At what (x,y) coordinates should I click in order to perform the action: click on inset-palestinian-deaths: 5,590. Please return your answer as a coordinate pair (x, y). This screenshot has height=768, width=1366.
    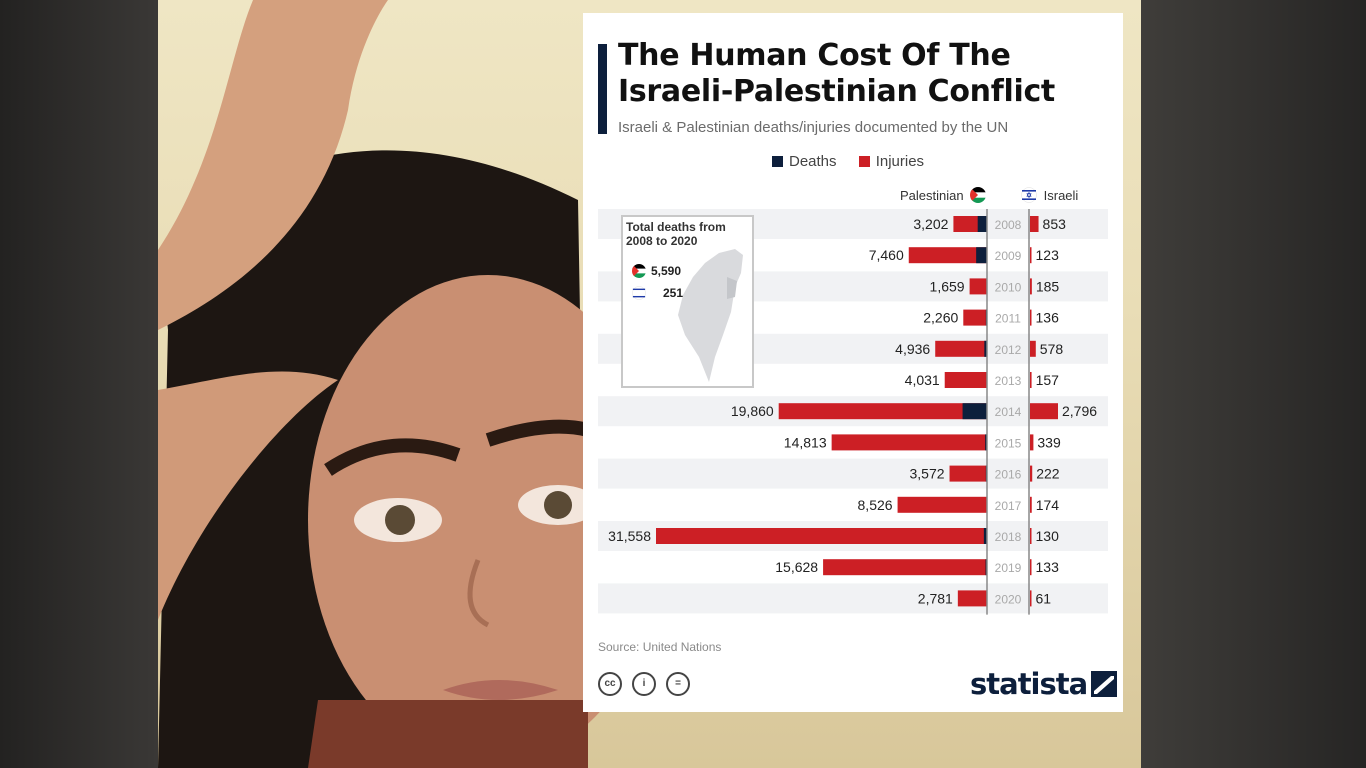
    Looking at the image, I should click on (666, 271).